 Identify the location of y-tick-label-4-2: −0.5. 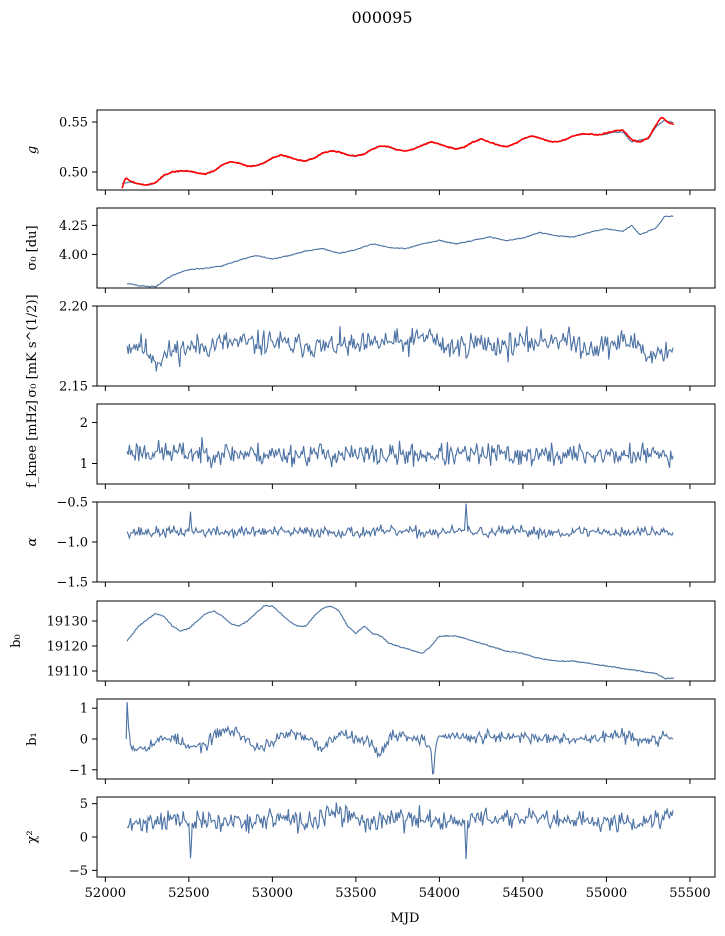
(72, 503).